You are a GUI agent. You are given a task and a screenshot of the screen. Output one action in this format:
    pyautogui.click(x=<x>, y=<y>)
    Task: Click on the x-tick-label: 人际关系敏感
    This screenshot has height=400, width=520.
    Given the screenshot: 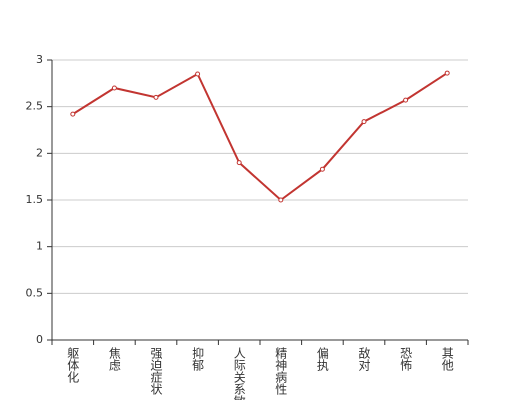 What is the action you would take?
    pyautogui.click(x=239, y=373)
    